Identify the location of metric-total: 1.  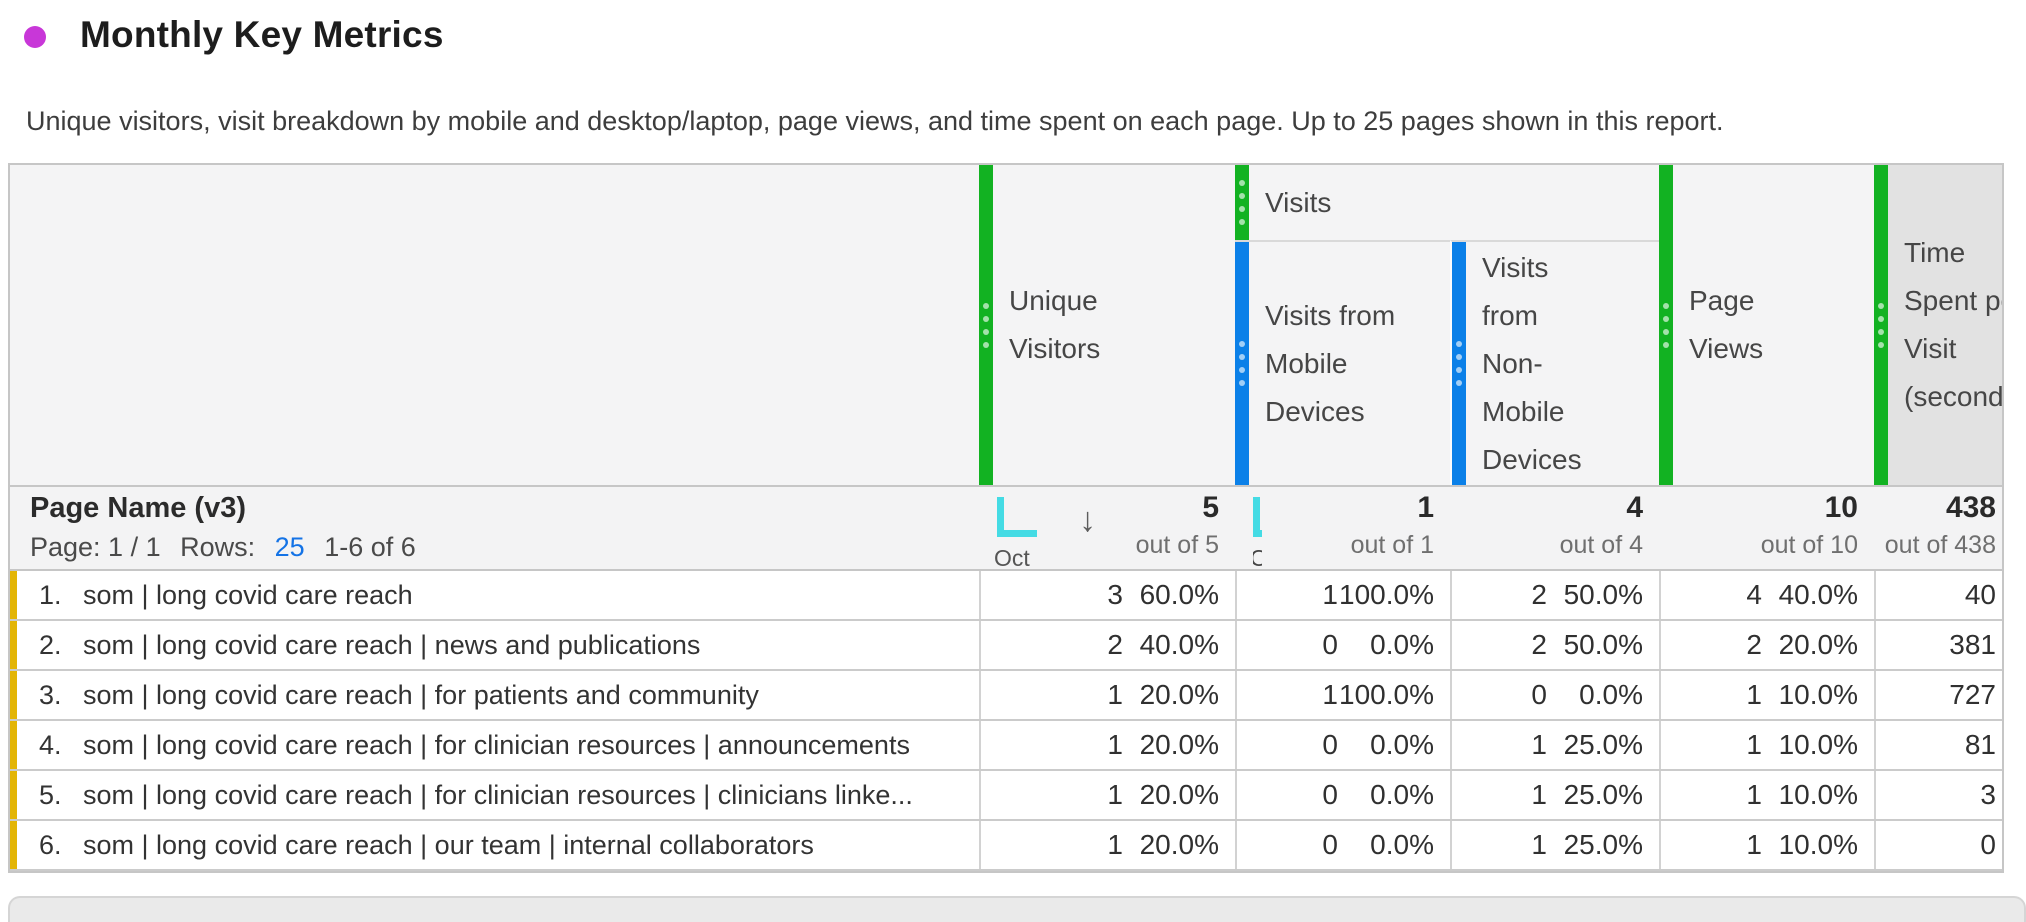
(1425, 507).